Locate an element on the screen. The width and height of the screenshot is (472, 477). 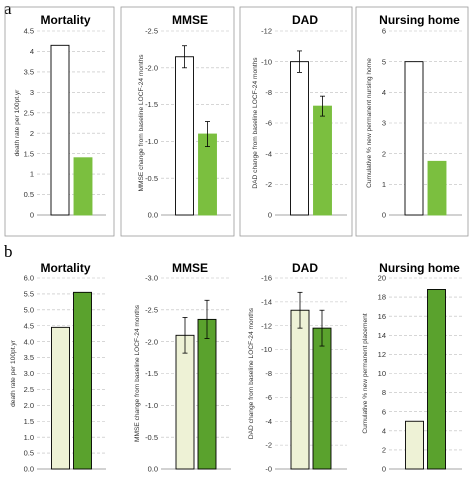
chart-b-0-tick-label: 2.5 is located at coordinates (29, 389).